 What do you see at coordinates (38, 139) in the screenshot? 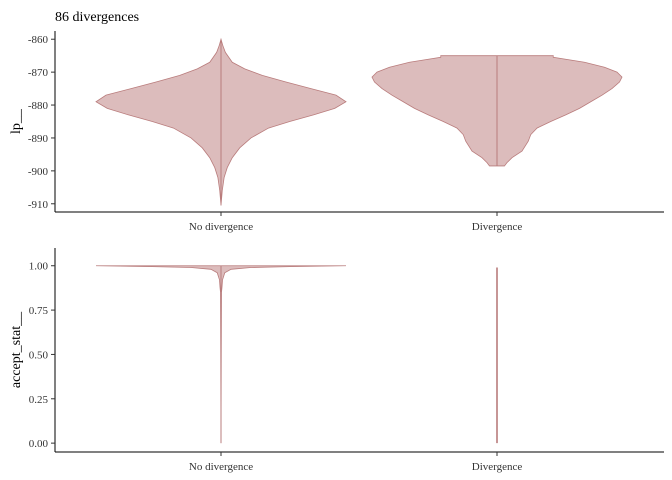
I see `y-tick-label: -890` at bounding box center [38, 139].